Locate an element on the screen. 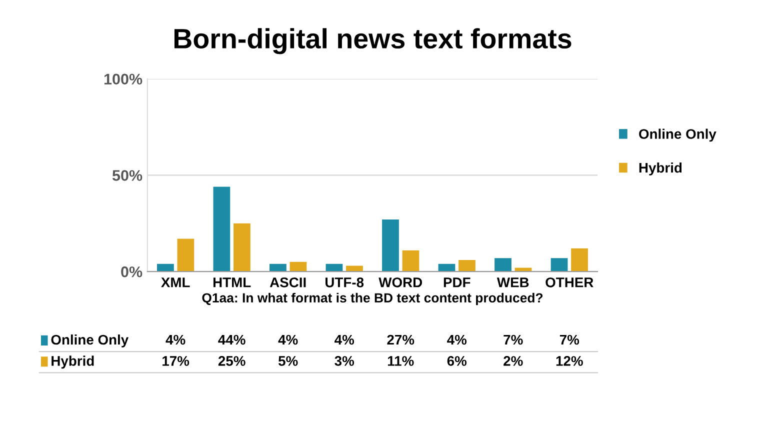 This screenshot has height=438, width=776. x-tick-label: WEB is located at coordinates (512, 283).